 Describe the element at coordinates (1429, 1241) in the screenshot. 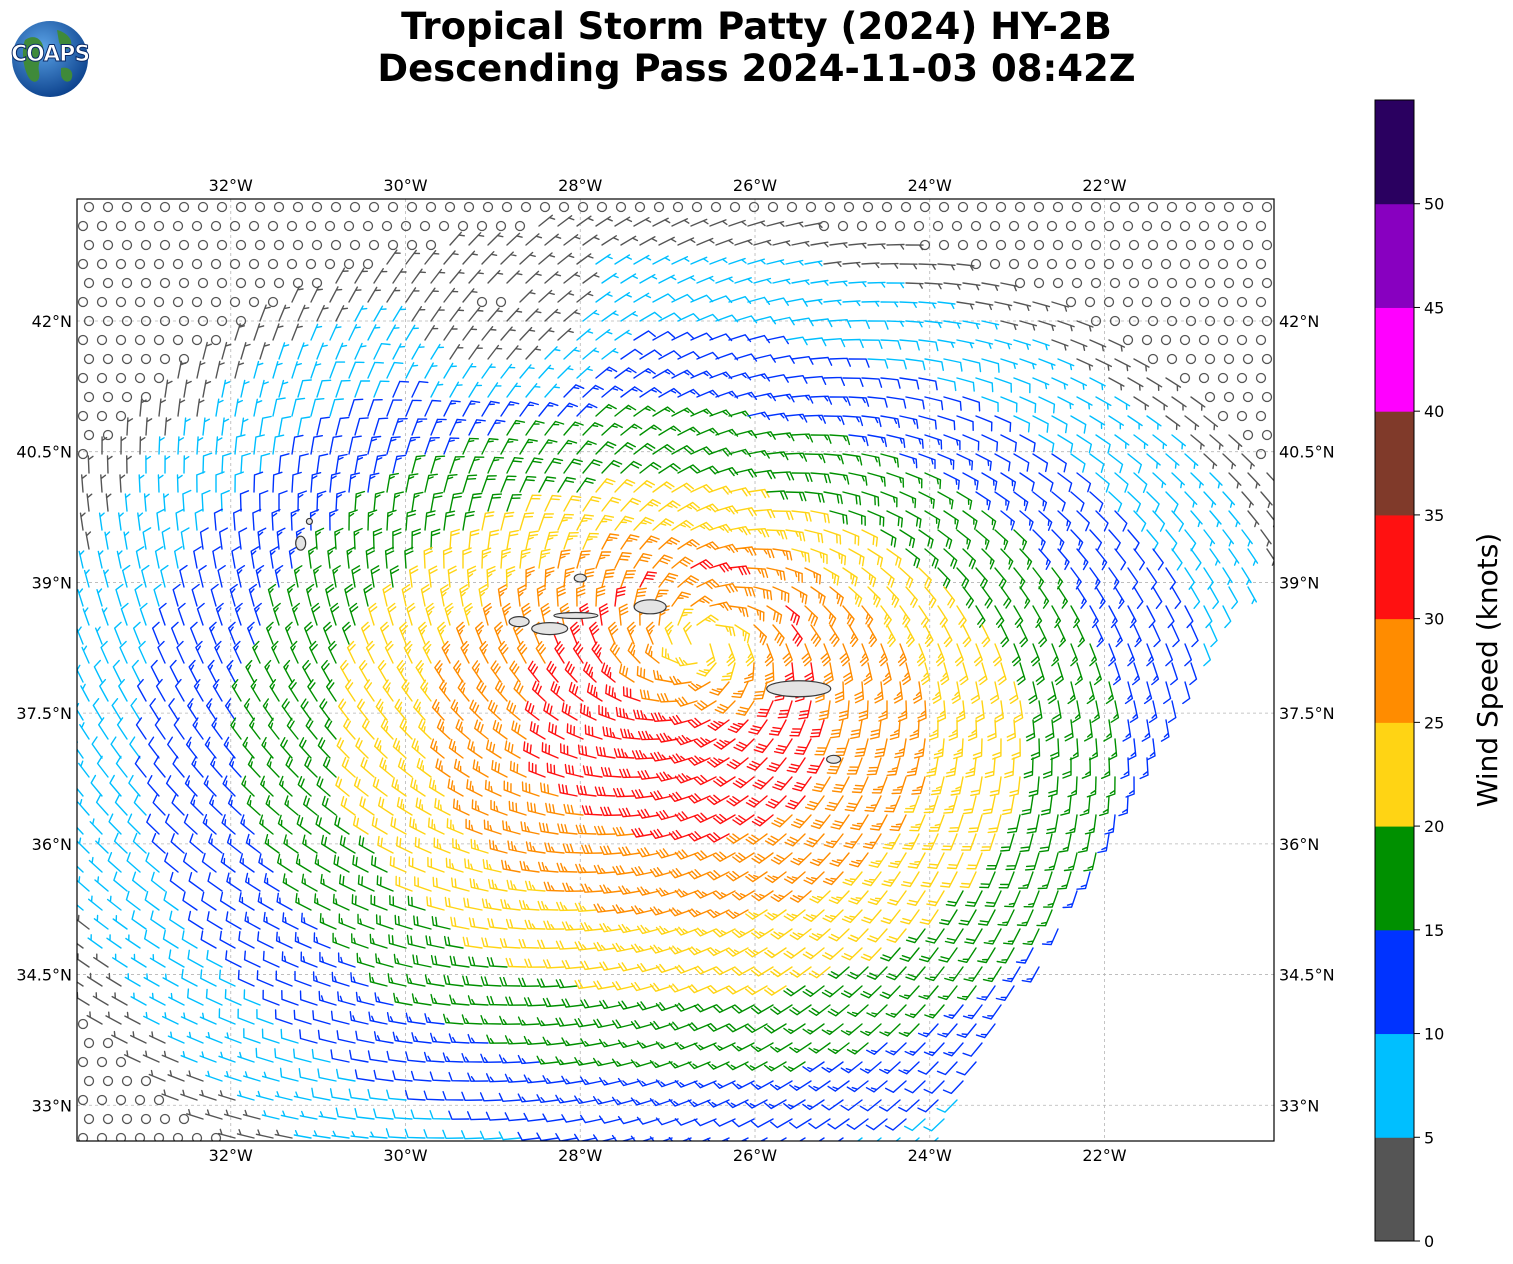

I see `colorbar-tick-label: 0` at that location.